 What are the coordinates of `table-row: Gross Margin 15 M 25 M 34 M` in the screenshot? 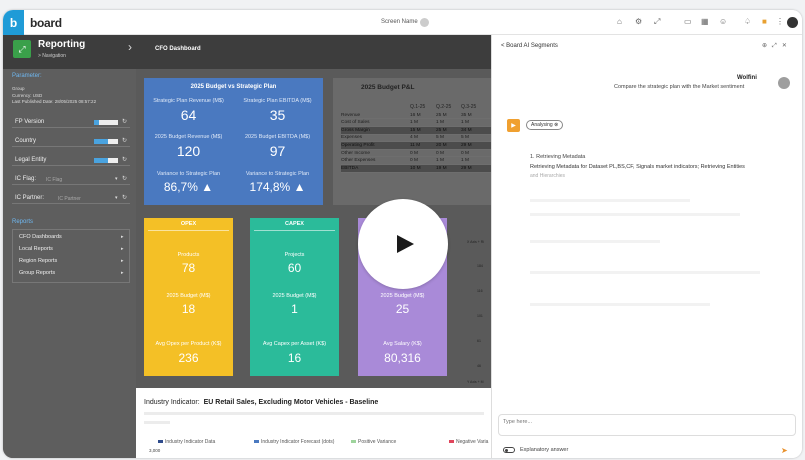 It's located at (416, 131).